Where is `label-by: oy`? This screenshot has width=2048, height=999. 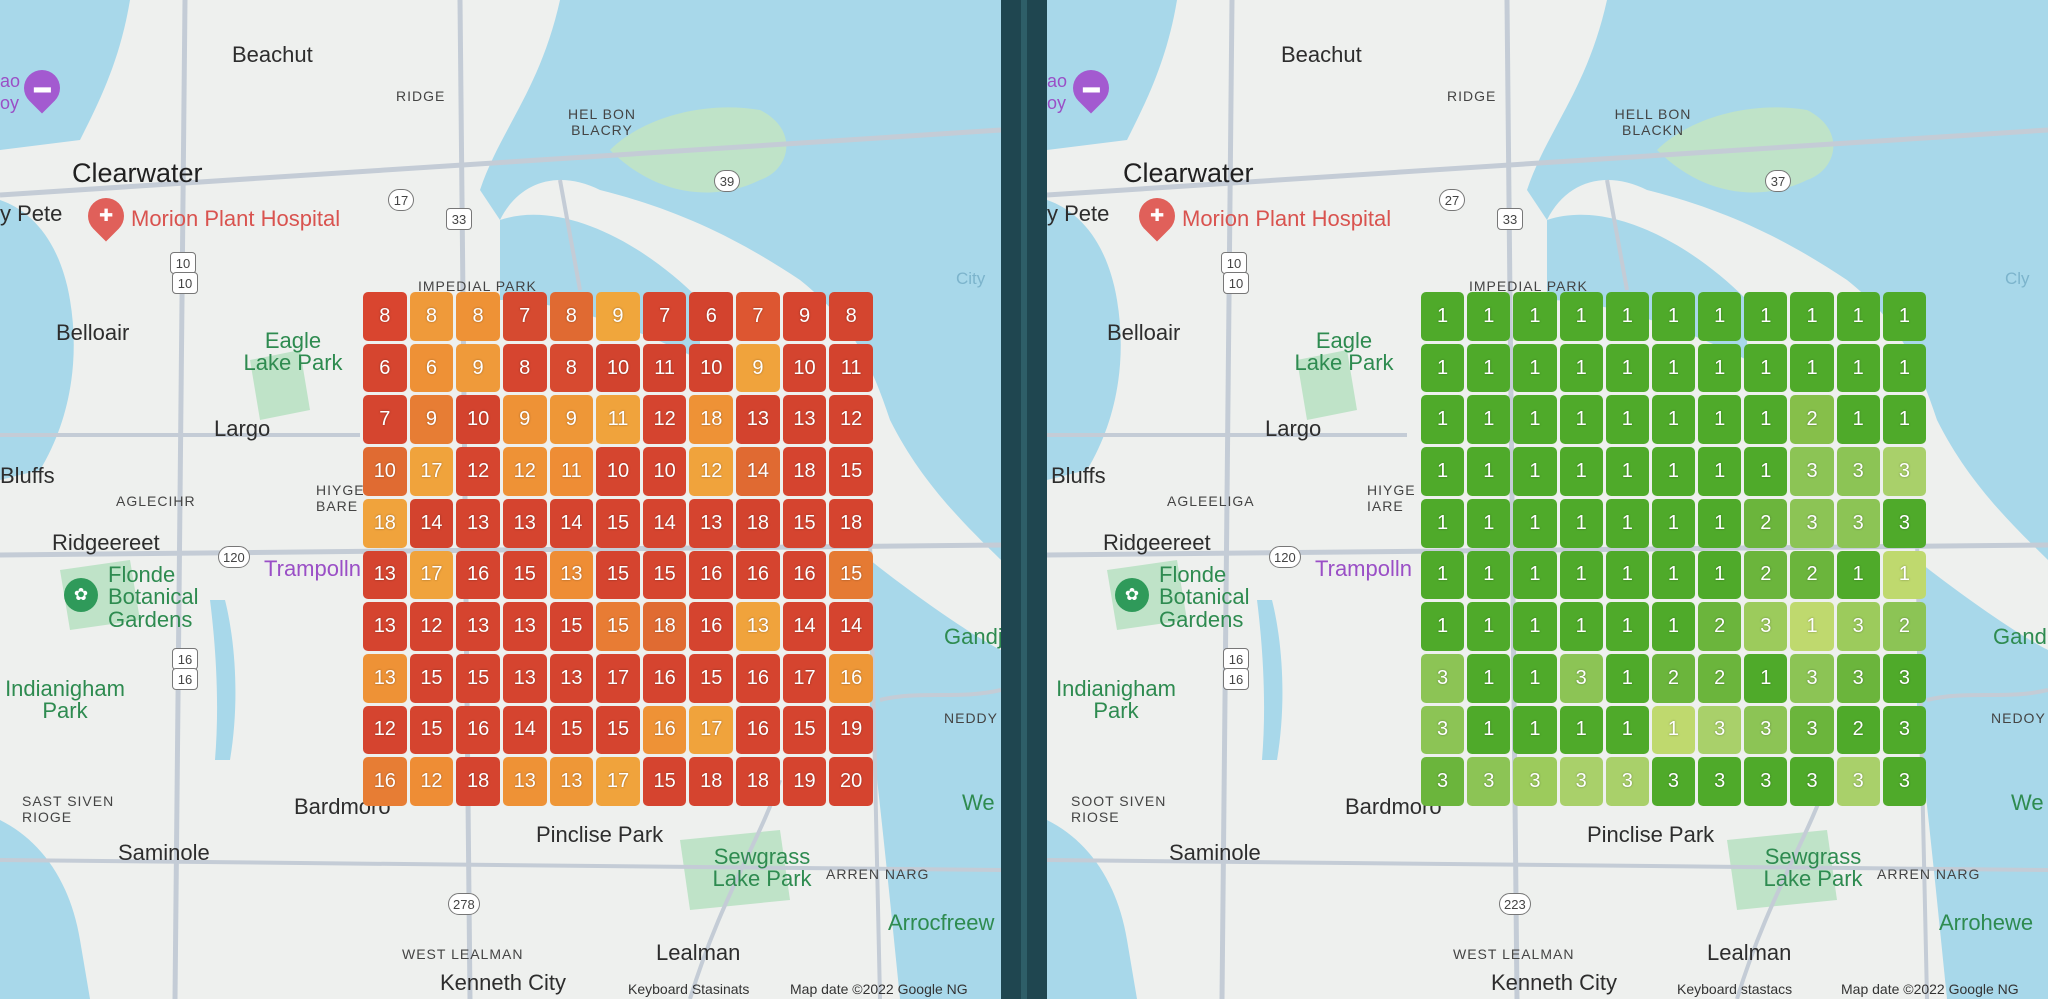 label-by: oy is located at coordinates (10, 103).